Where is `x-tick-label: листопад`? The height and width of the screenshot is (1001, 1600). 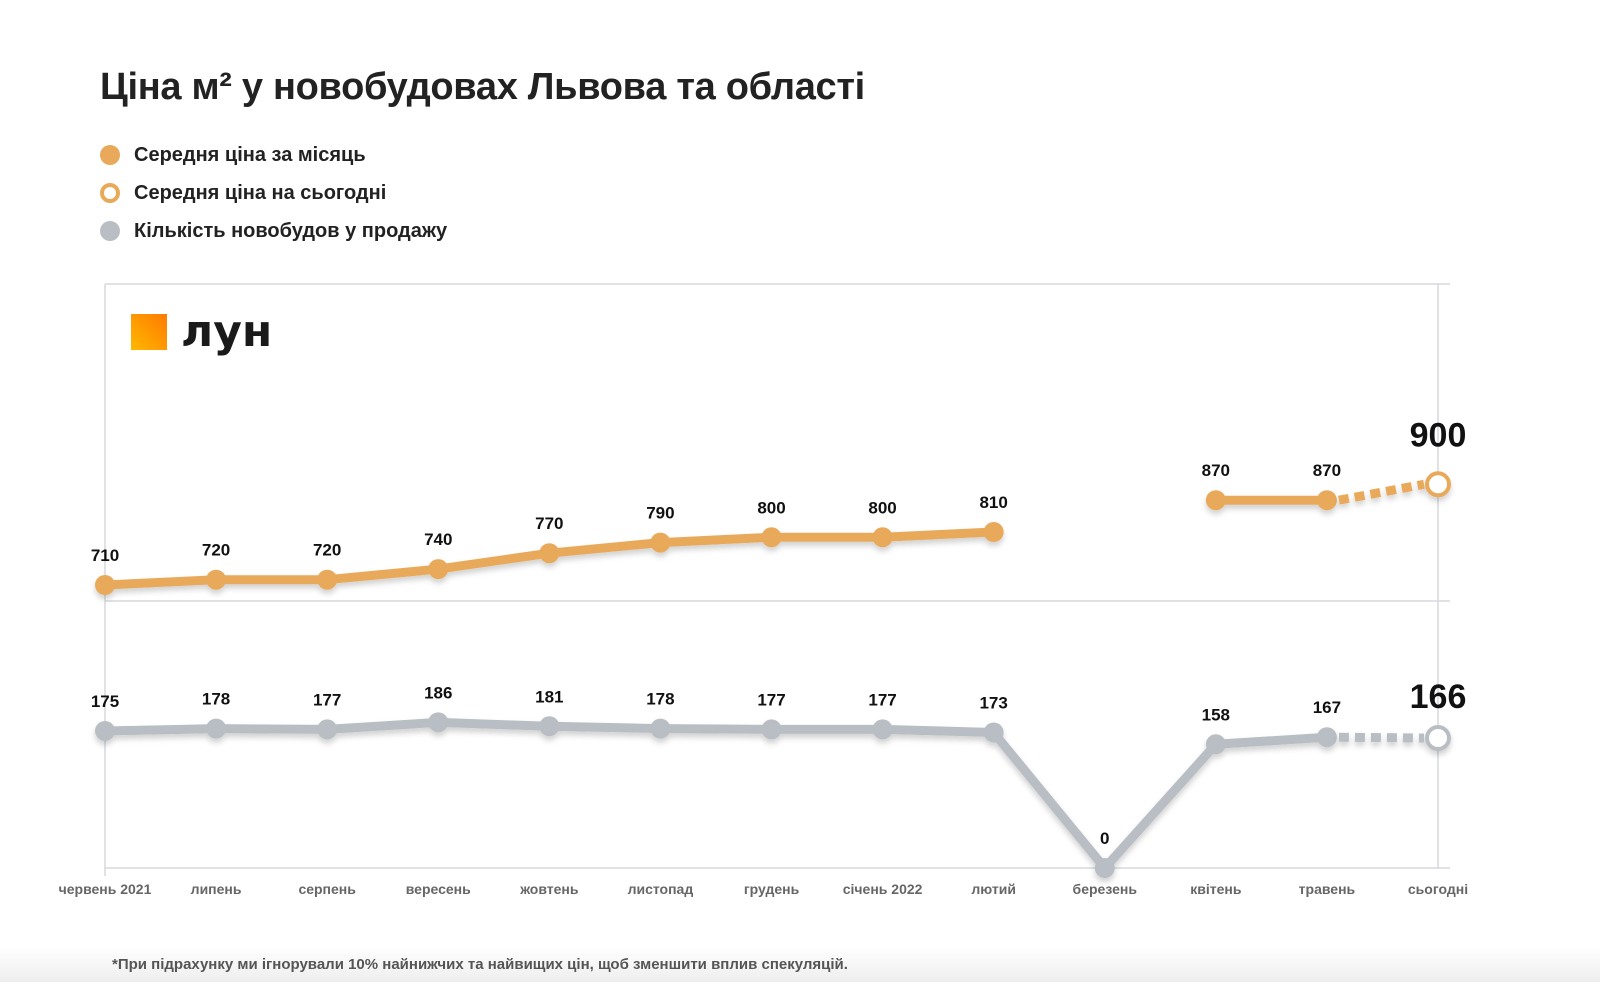
x-tick-label: листопад is located at coordinates (661, 889).